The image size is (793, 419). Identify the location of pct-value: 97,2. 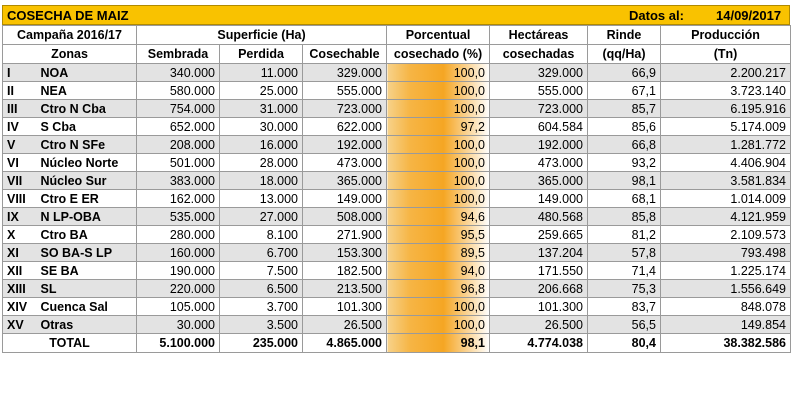
(438, 126).